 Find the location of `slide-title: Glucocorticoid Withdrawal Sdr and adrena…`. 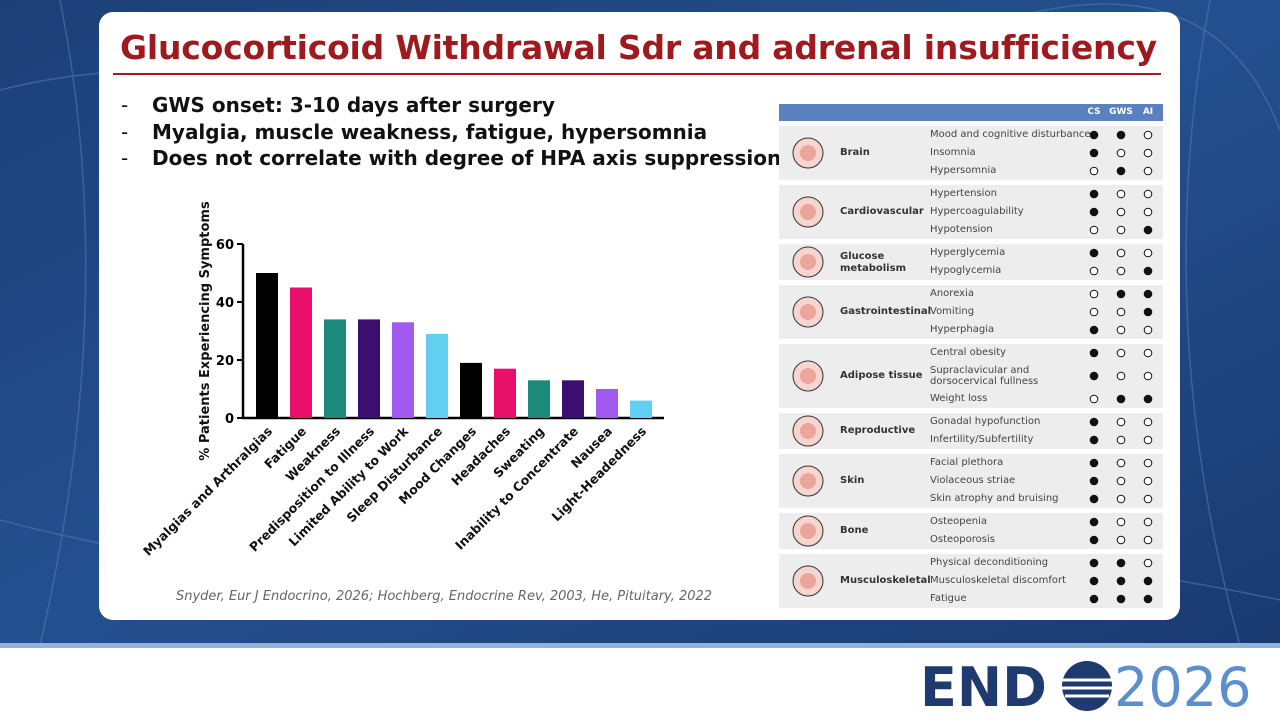

slide-title: Glucocorticoid Withdrawal Sdr and adrena… is located at coordinates (638, 47).